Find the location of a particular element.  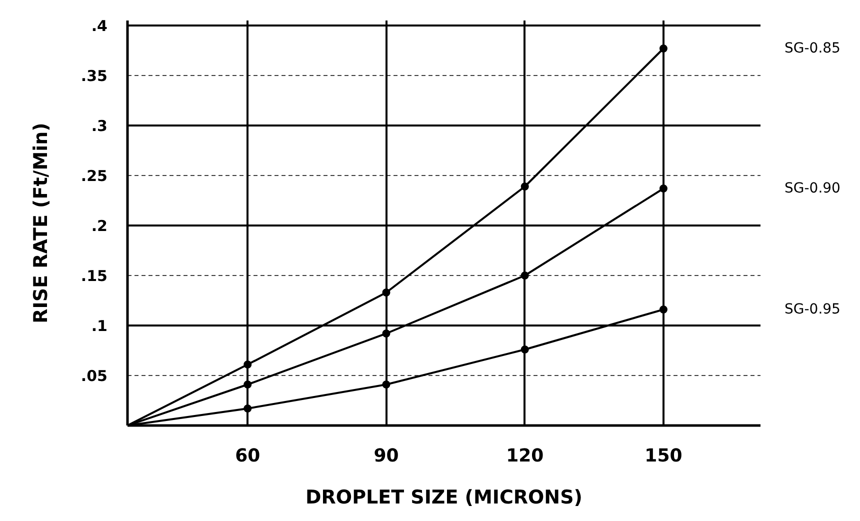

text: SG-0.90 is located at coordinates (812, 188).